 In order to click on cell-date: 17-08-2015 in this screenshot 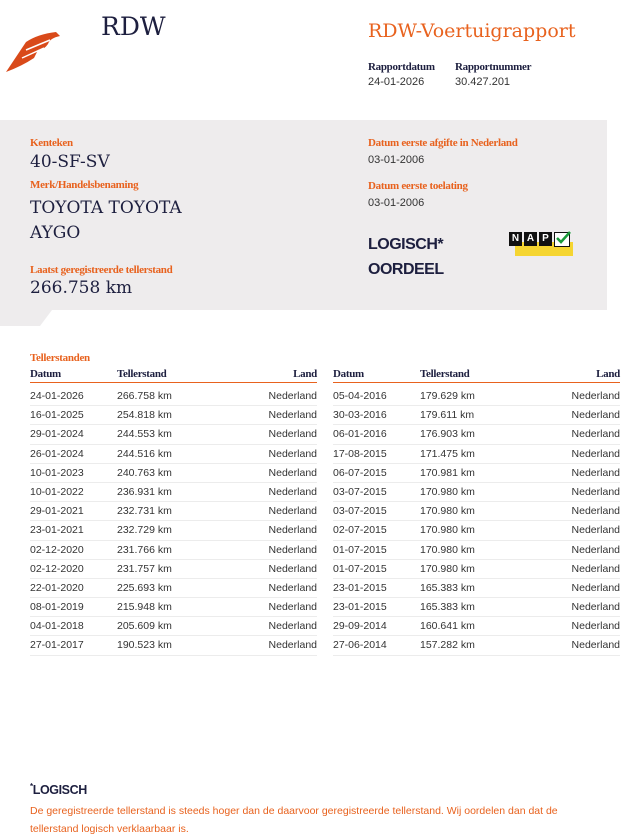, I will do `click(360, 453)`.